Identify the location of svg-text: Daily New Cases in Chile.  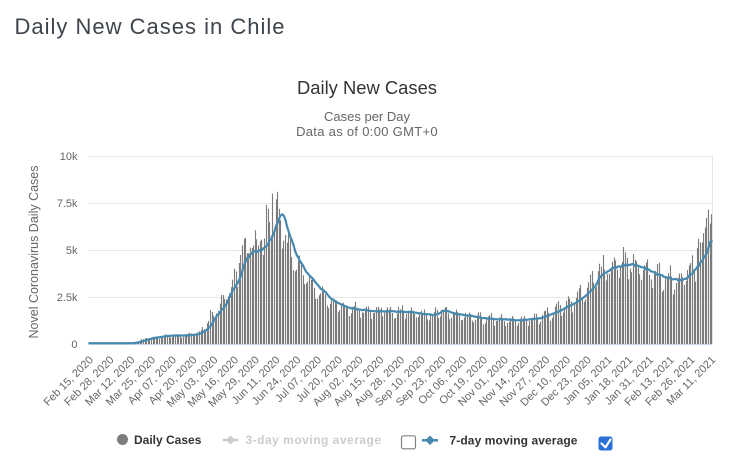
(150, 26).